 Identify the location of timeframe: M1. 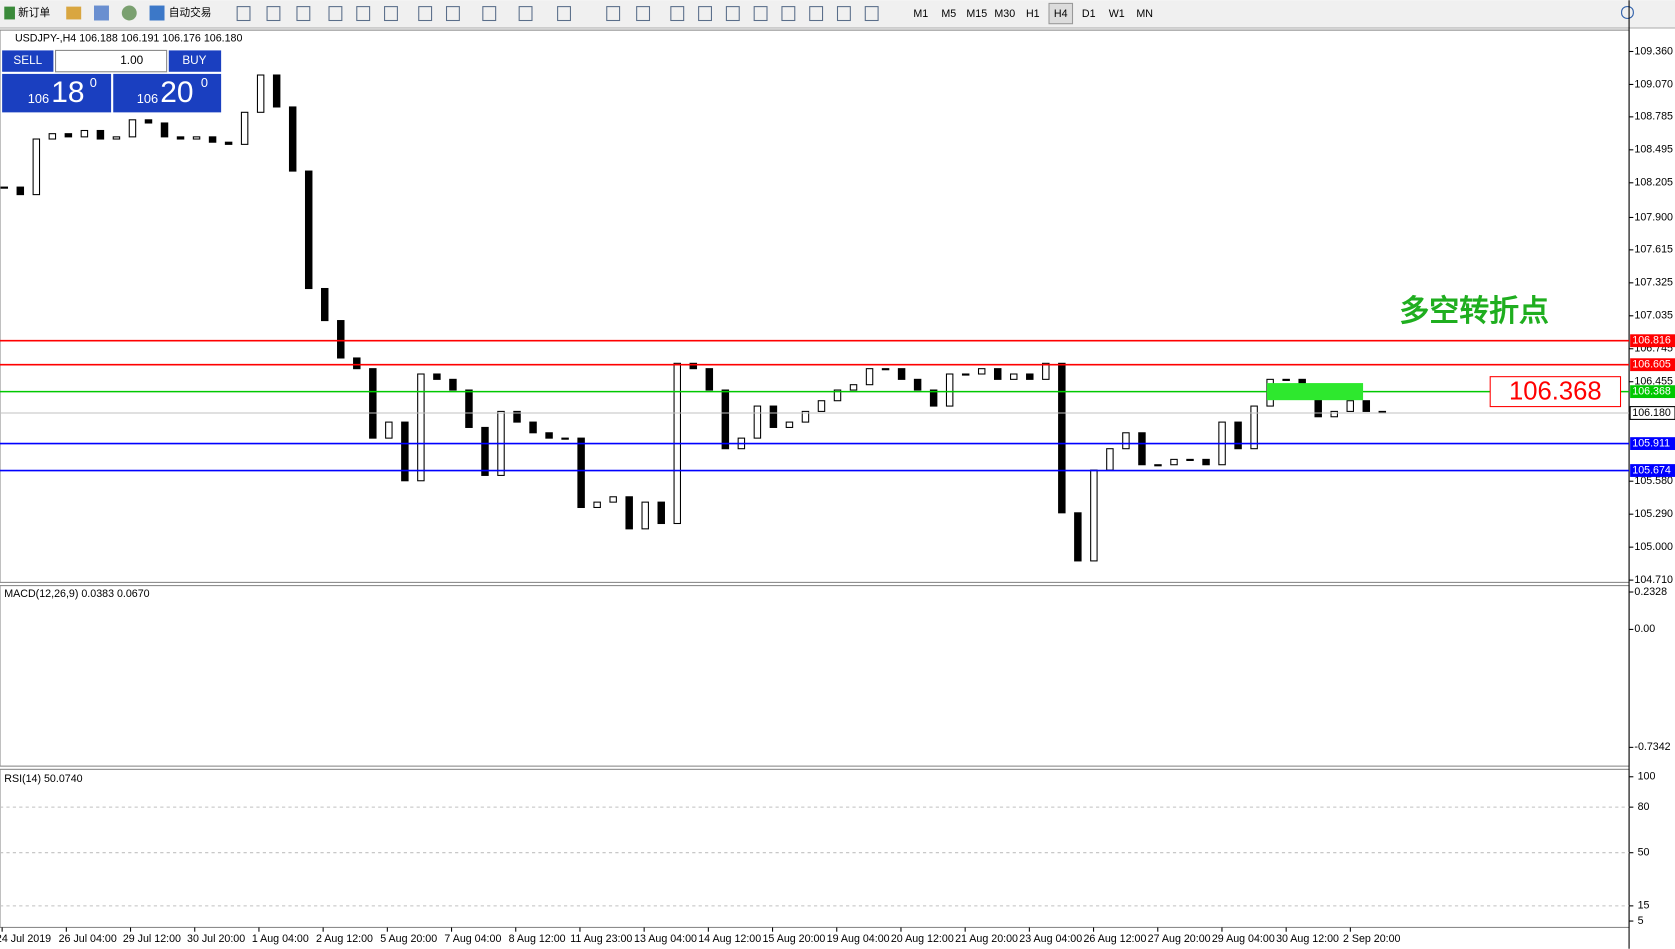
(920, 14).